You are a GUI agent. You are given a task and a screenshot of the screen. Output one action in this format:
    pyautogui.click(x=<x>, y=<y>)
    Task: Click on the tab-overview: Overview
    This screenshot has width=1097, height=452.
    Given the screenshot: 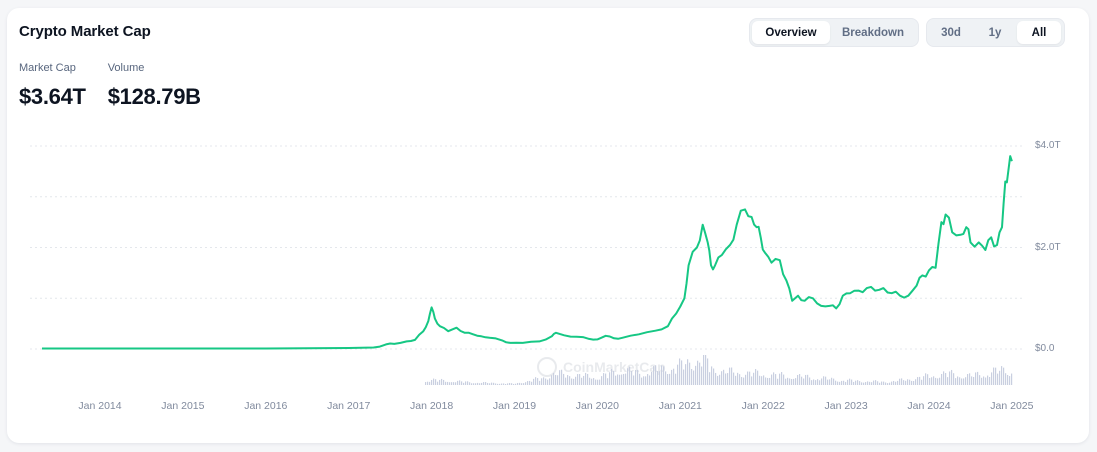 What is the action you would take?
    pyautogui.click(x=791, y=32)
    